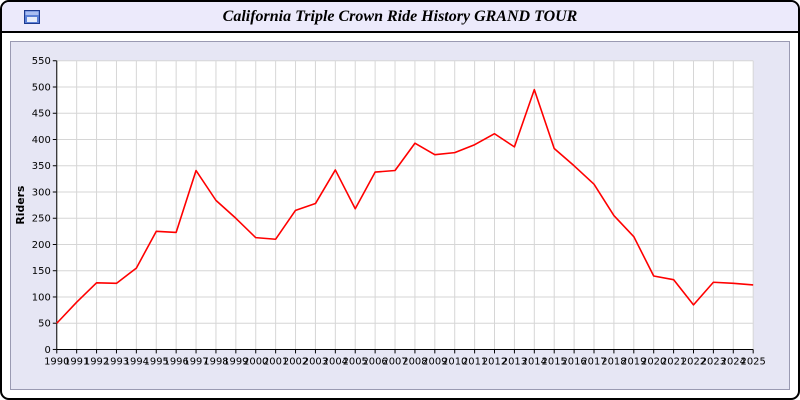 The image size is (800, 400). I want to click on x-tick-label: 2002, so click(295, 361).